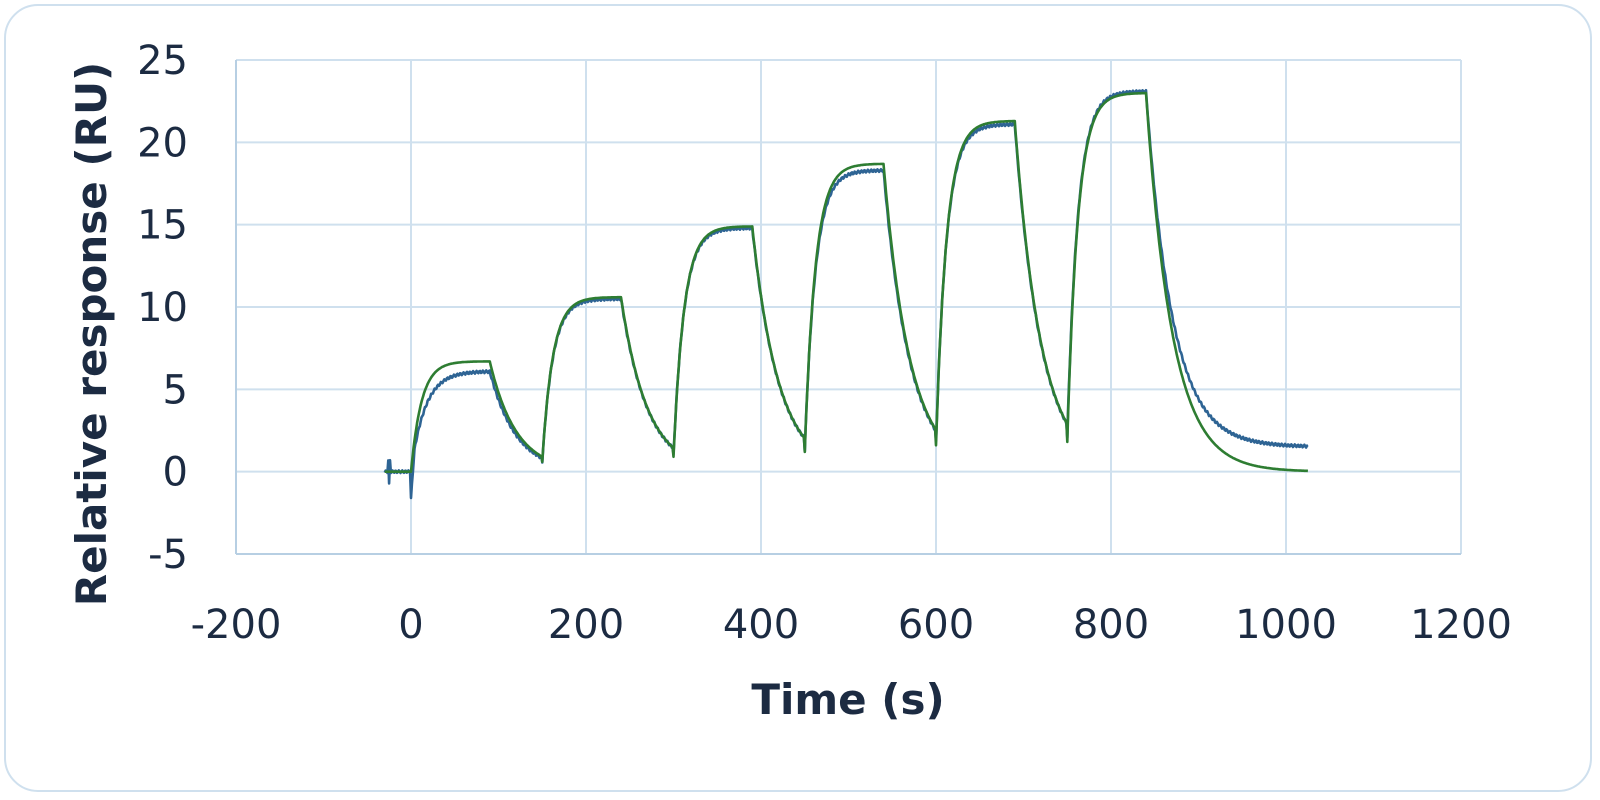 The height and width of the screenshot is (800, 1600). What do you see at coordinates (847, 699) in the screenshot?
I see `x-axis-title: Time (s)` at bounding box center [847, 699].